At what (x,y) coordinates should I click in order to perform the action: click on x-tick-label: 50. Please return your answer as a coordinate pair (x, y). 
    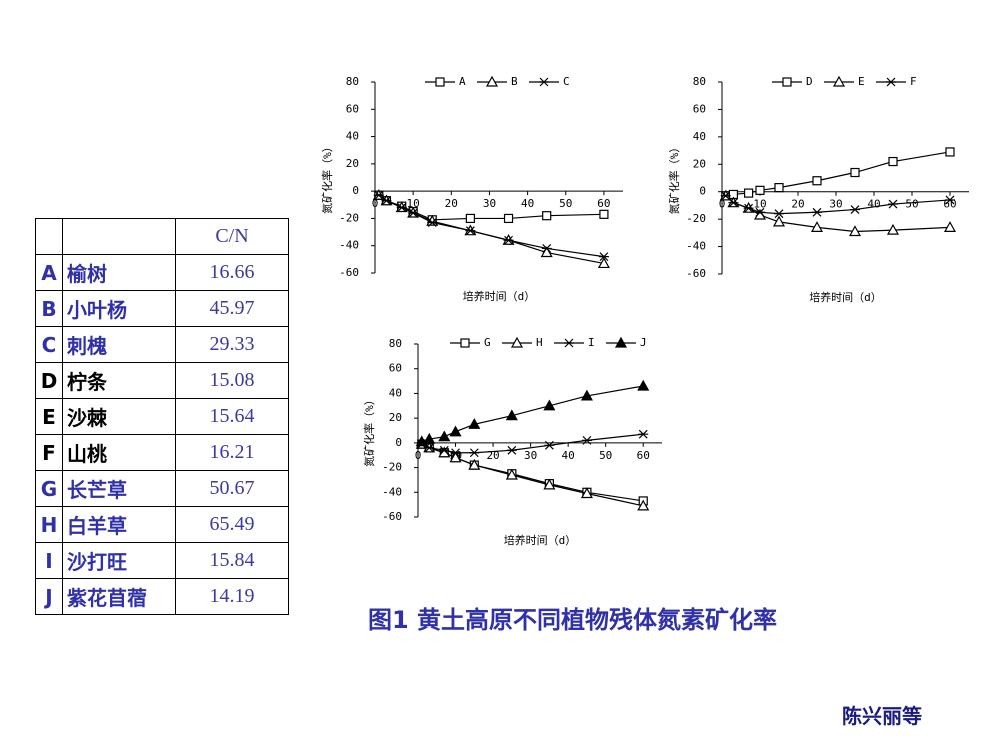
    Looking at the image, I should click on (565, 203).